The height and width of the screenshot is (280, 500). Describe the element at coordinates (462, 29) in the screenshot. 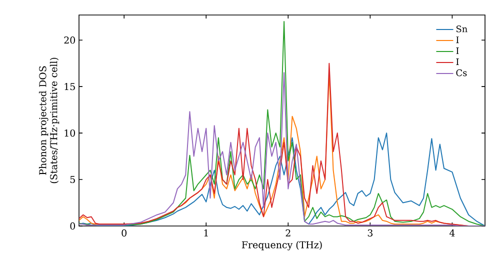

I see `legend-label: Sn` at that location.